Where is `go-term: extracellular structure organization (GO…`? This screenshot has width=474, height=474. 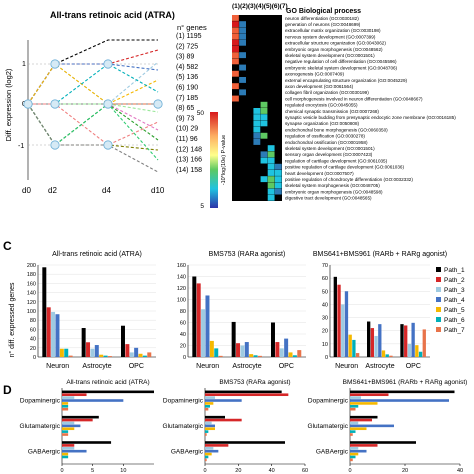
go-term: extracellular structure organization (GO… is located at coordinates (335, 43).